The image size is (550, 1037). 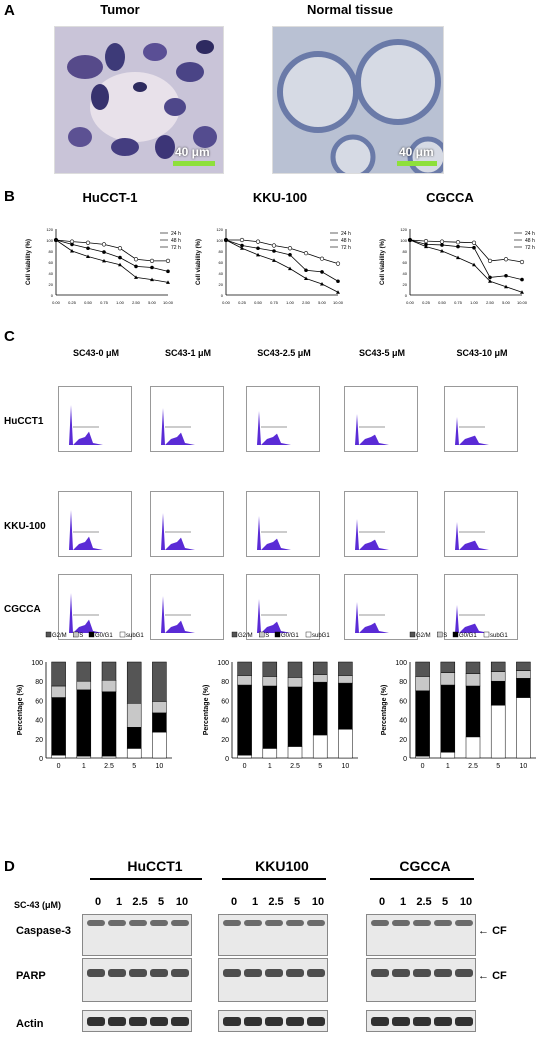 What do you see at coordinates (445, 902) in the screenshot?
I see `dose-value: 5` at bounding box center [445, 902].